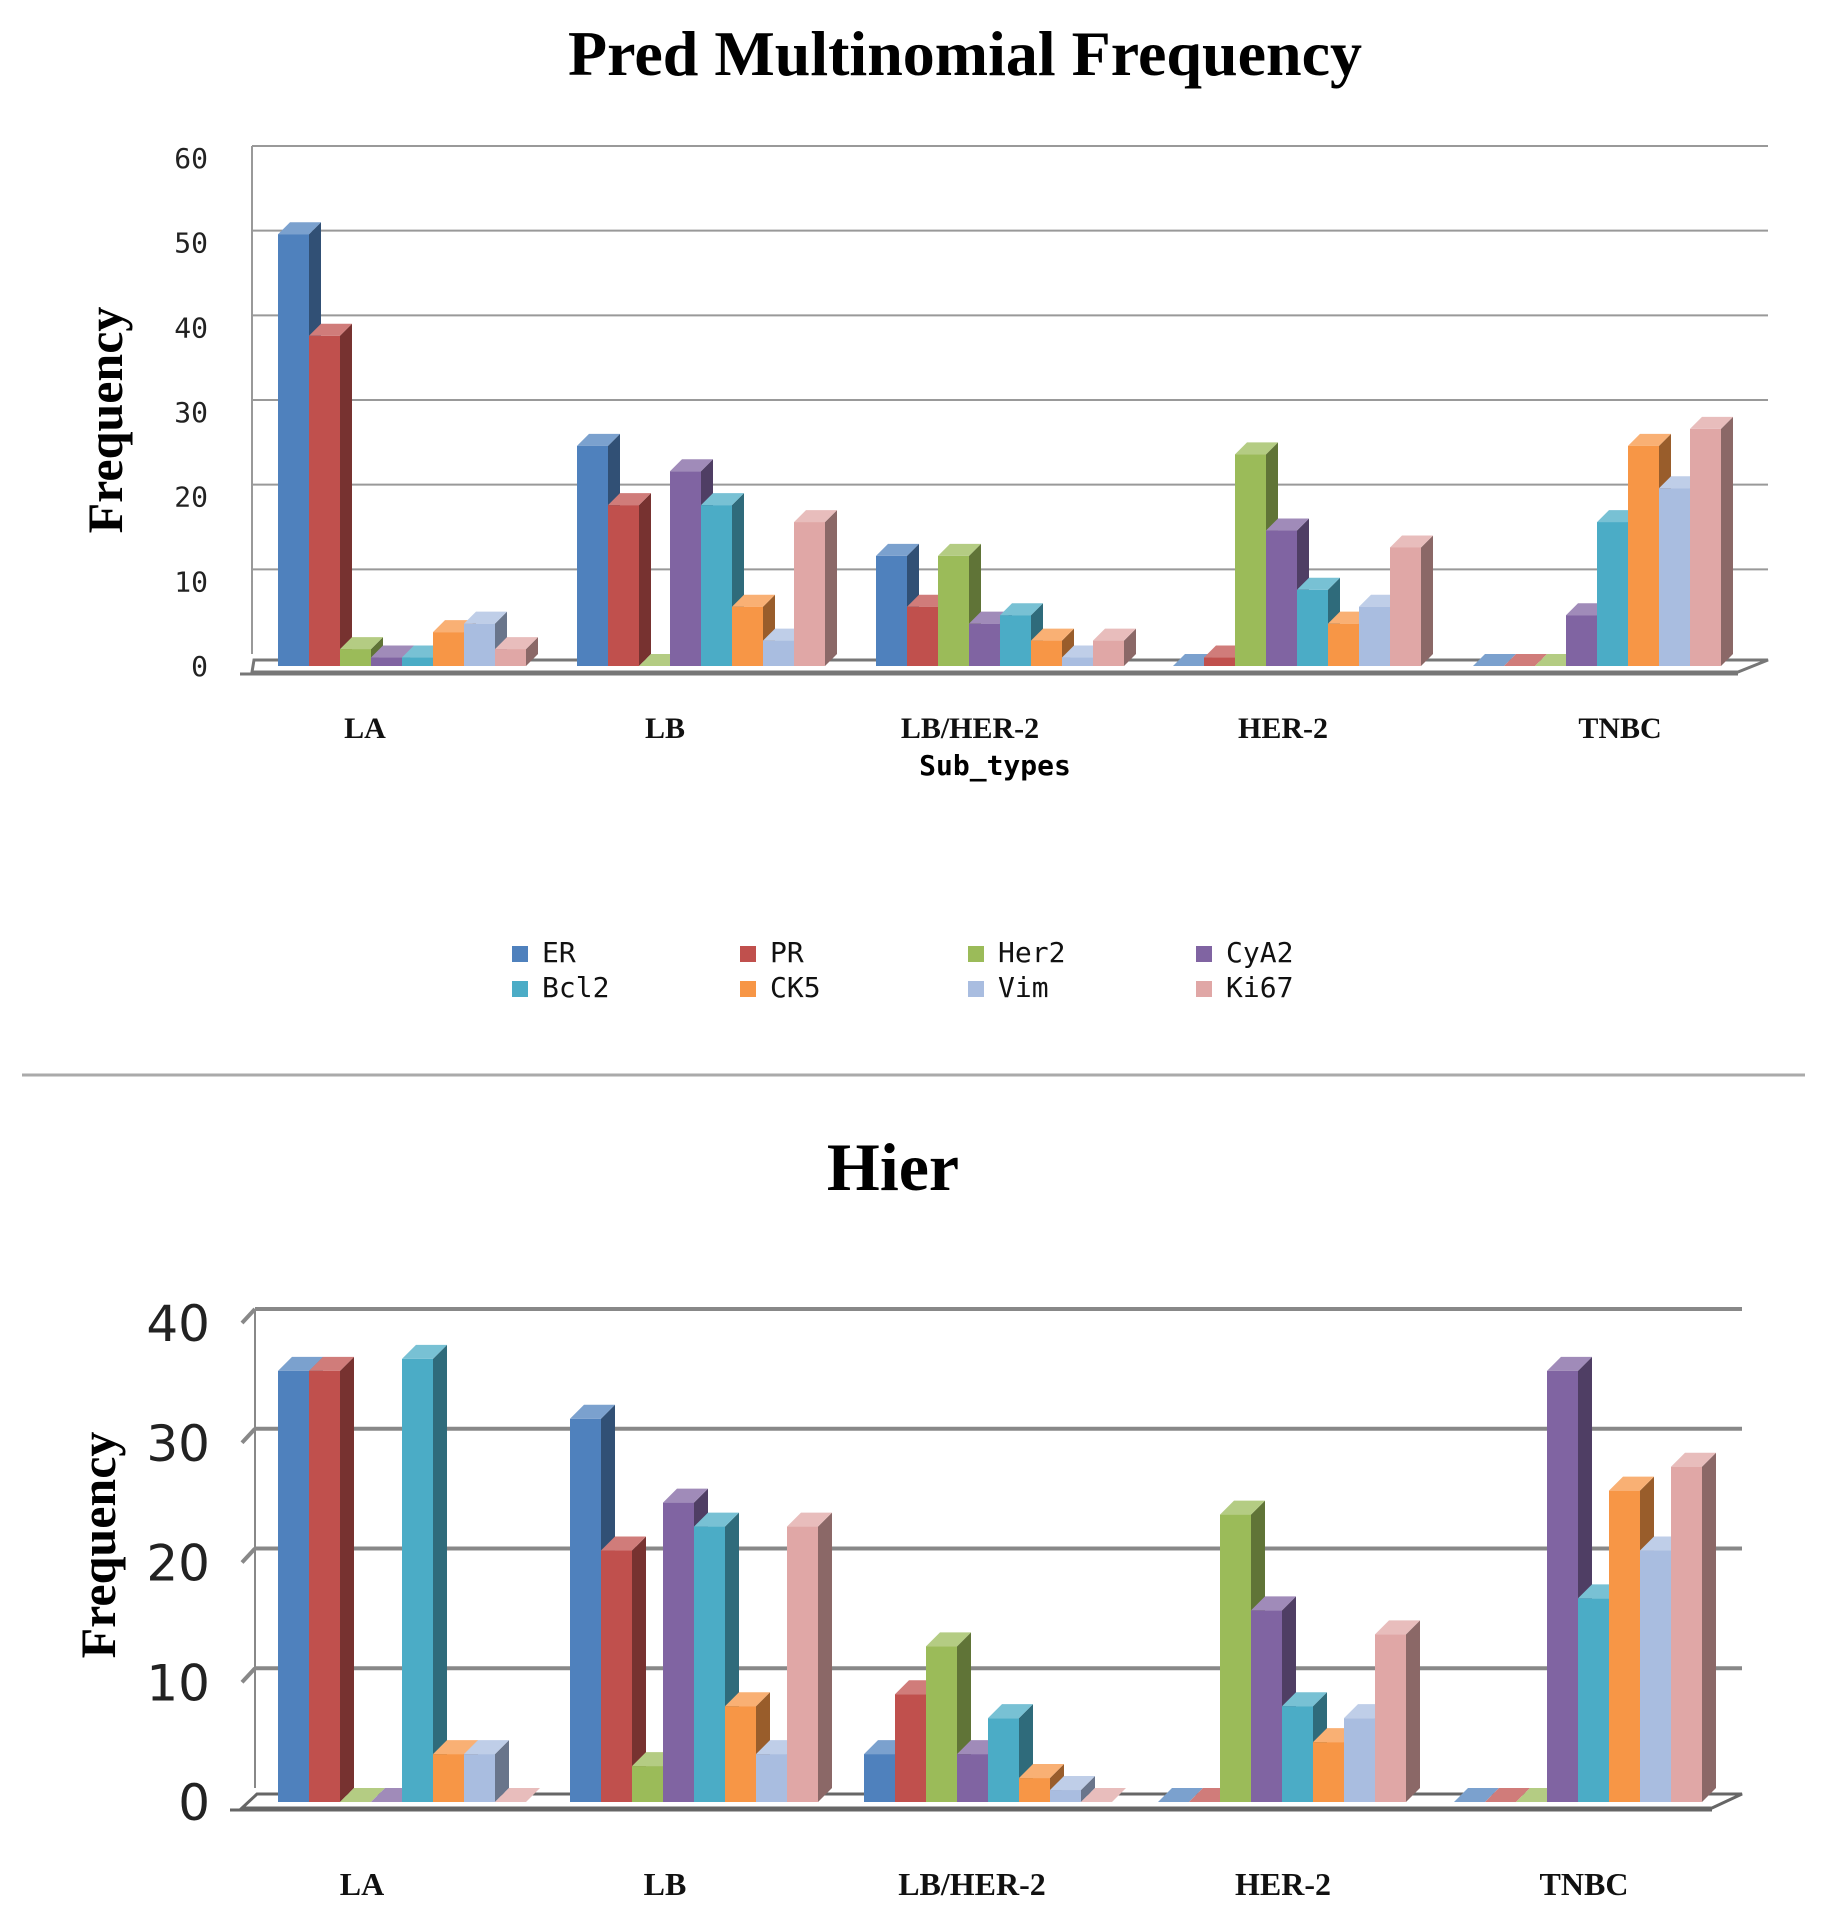 This screenshot has height=1920, width=1825. Describe the element at coordinates (486, 1771) in the screenshot. I see `bar-la-vim` at that location.